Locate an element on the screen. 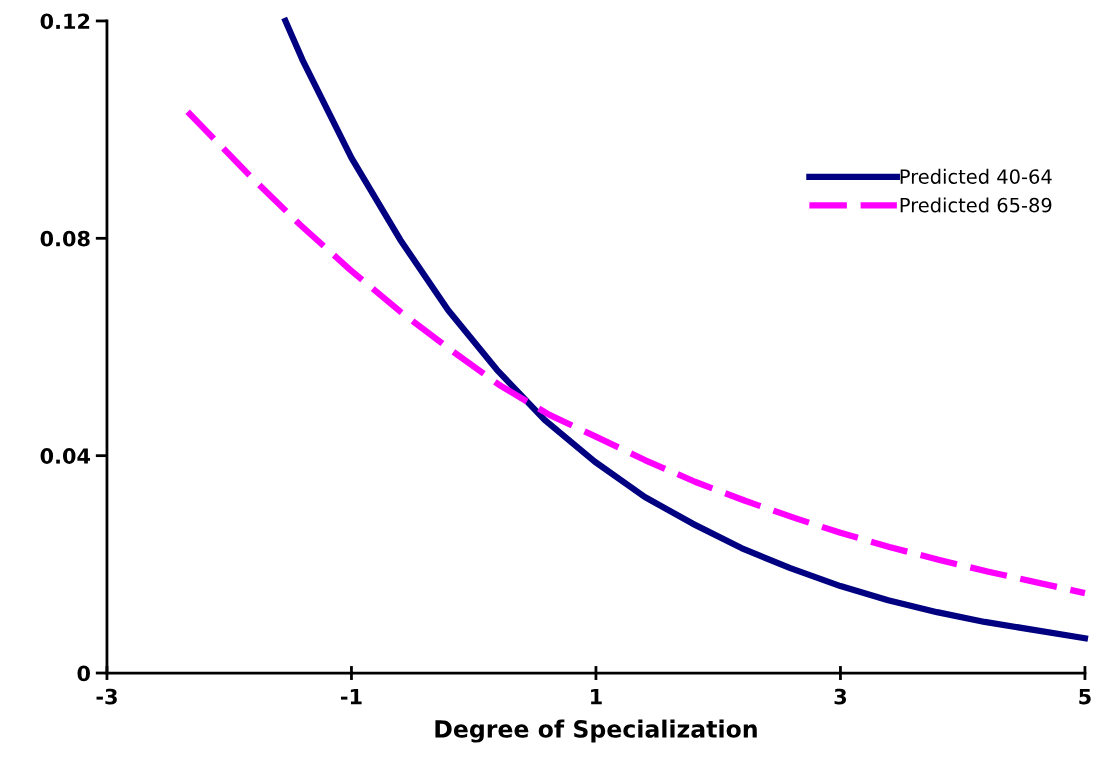  x-axis-title: Degree of Specialization is located at coordinates (596, 731).